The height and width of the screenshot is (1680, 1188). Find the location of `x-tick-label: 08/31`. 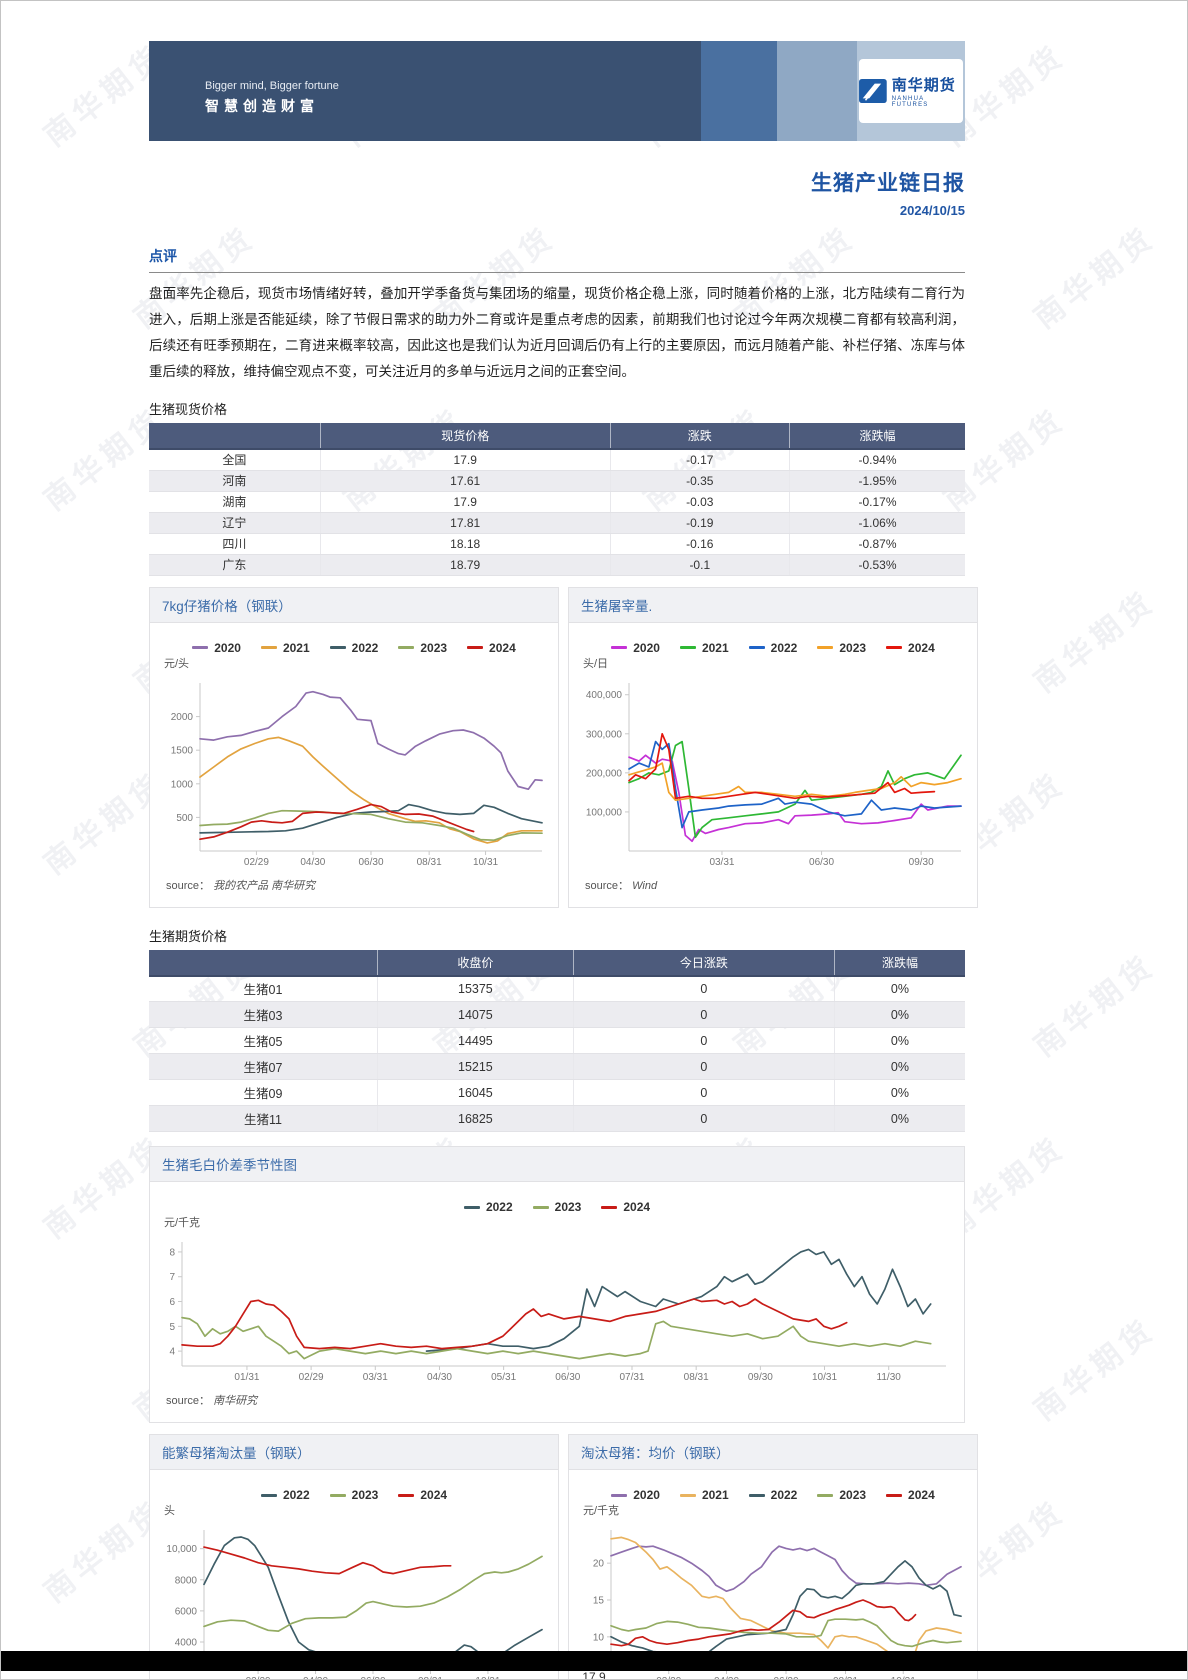

x-tick-label: 08/31 is located at coordinates (429, 862).